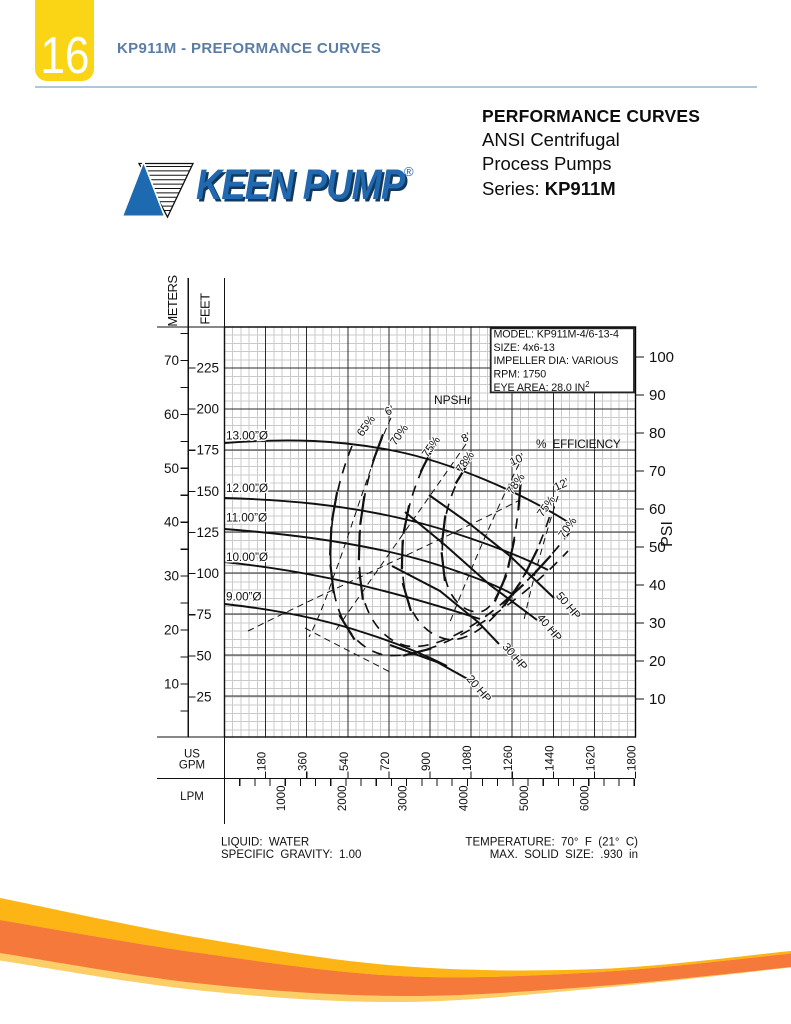 The width and height of the screenshot is (791, 1024). Describe the element at coordinates (247, 488) in the screenshot. I see `svg-text: 12.00”Ø` at that location.